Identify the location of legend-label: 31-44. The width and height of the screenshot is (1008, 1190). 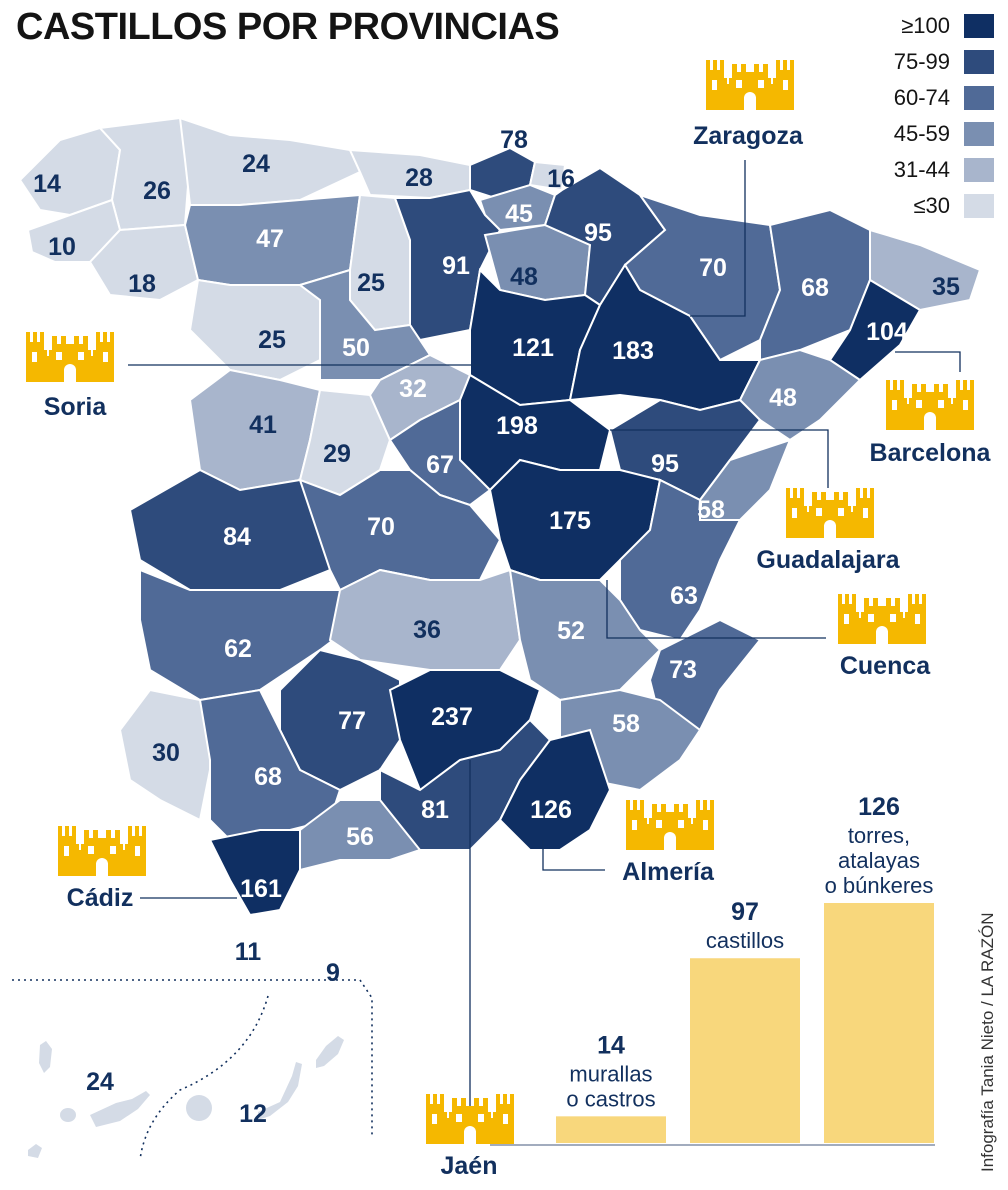
(921, 169).